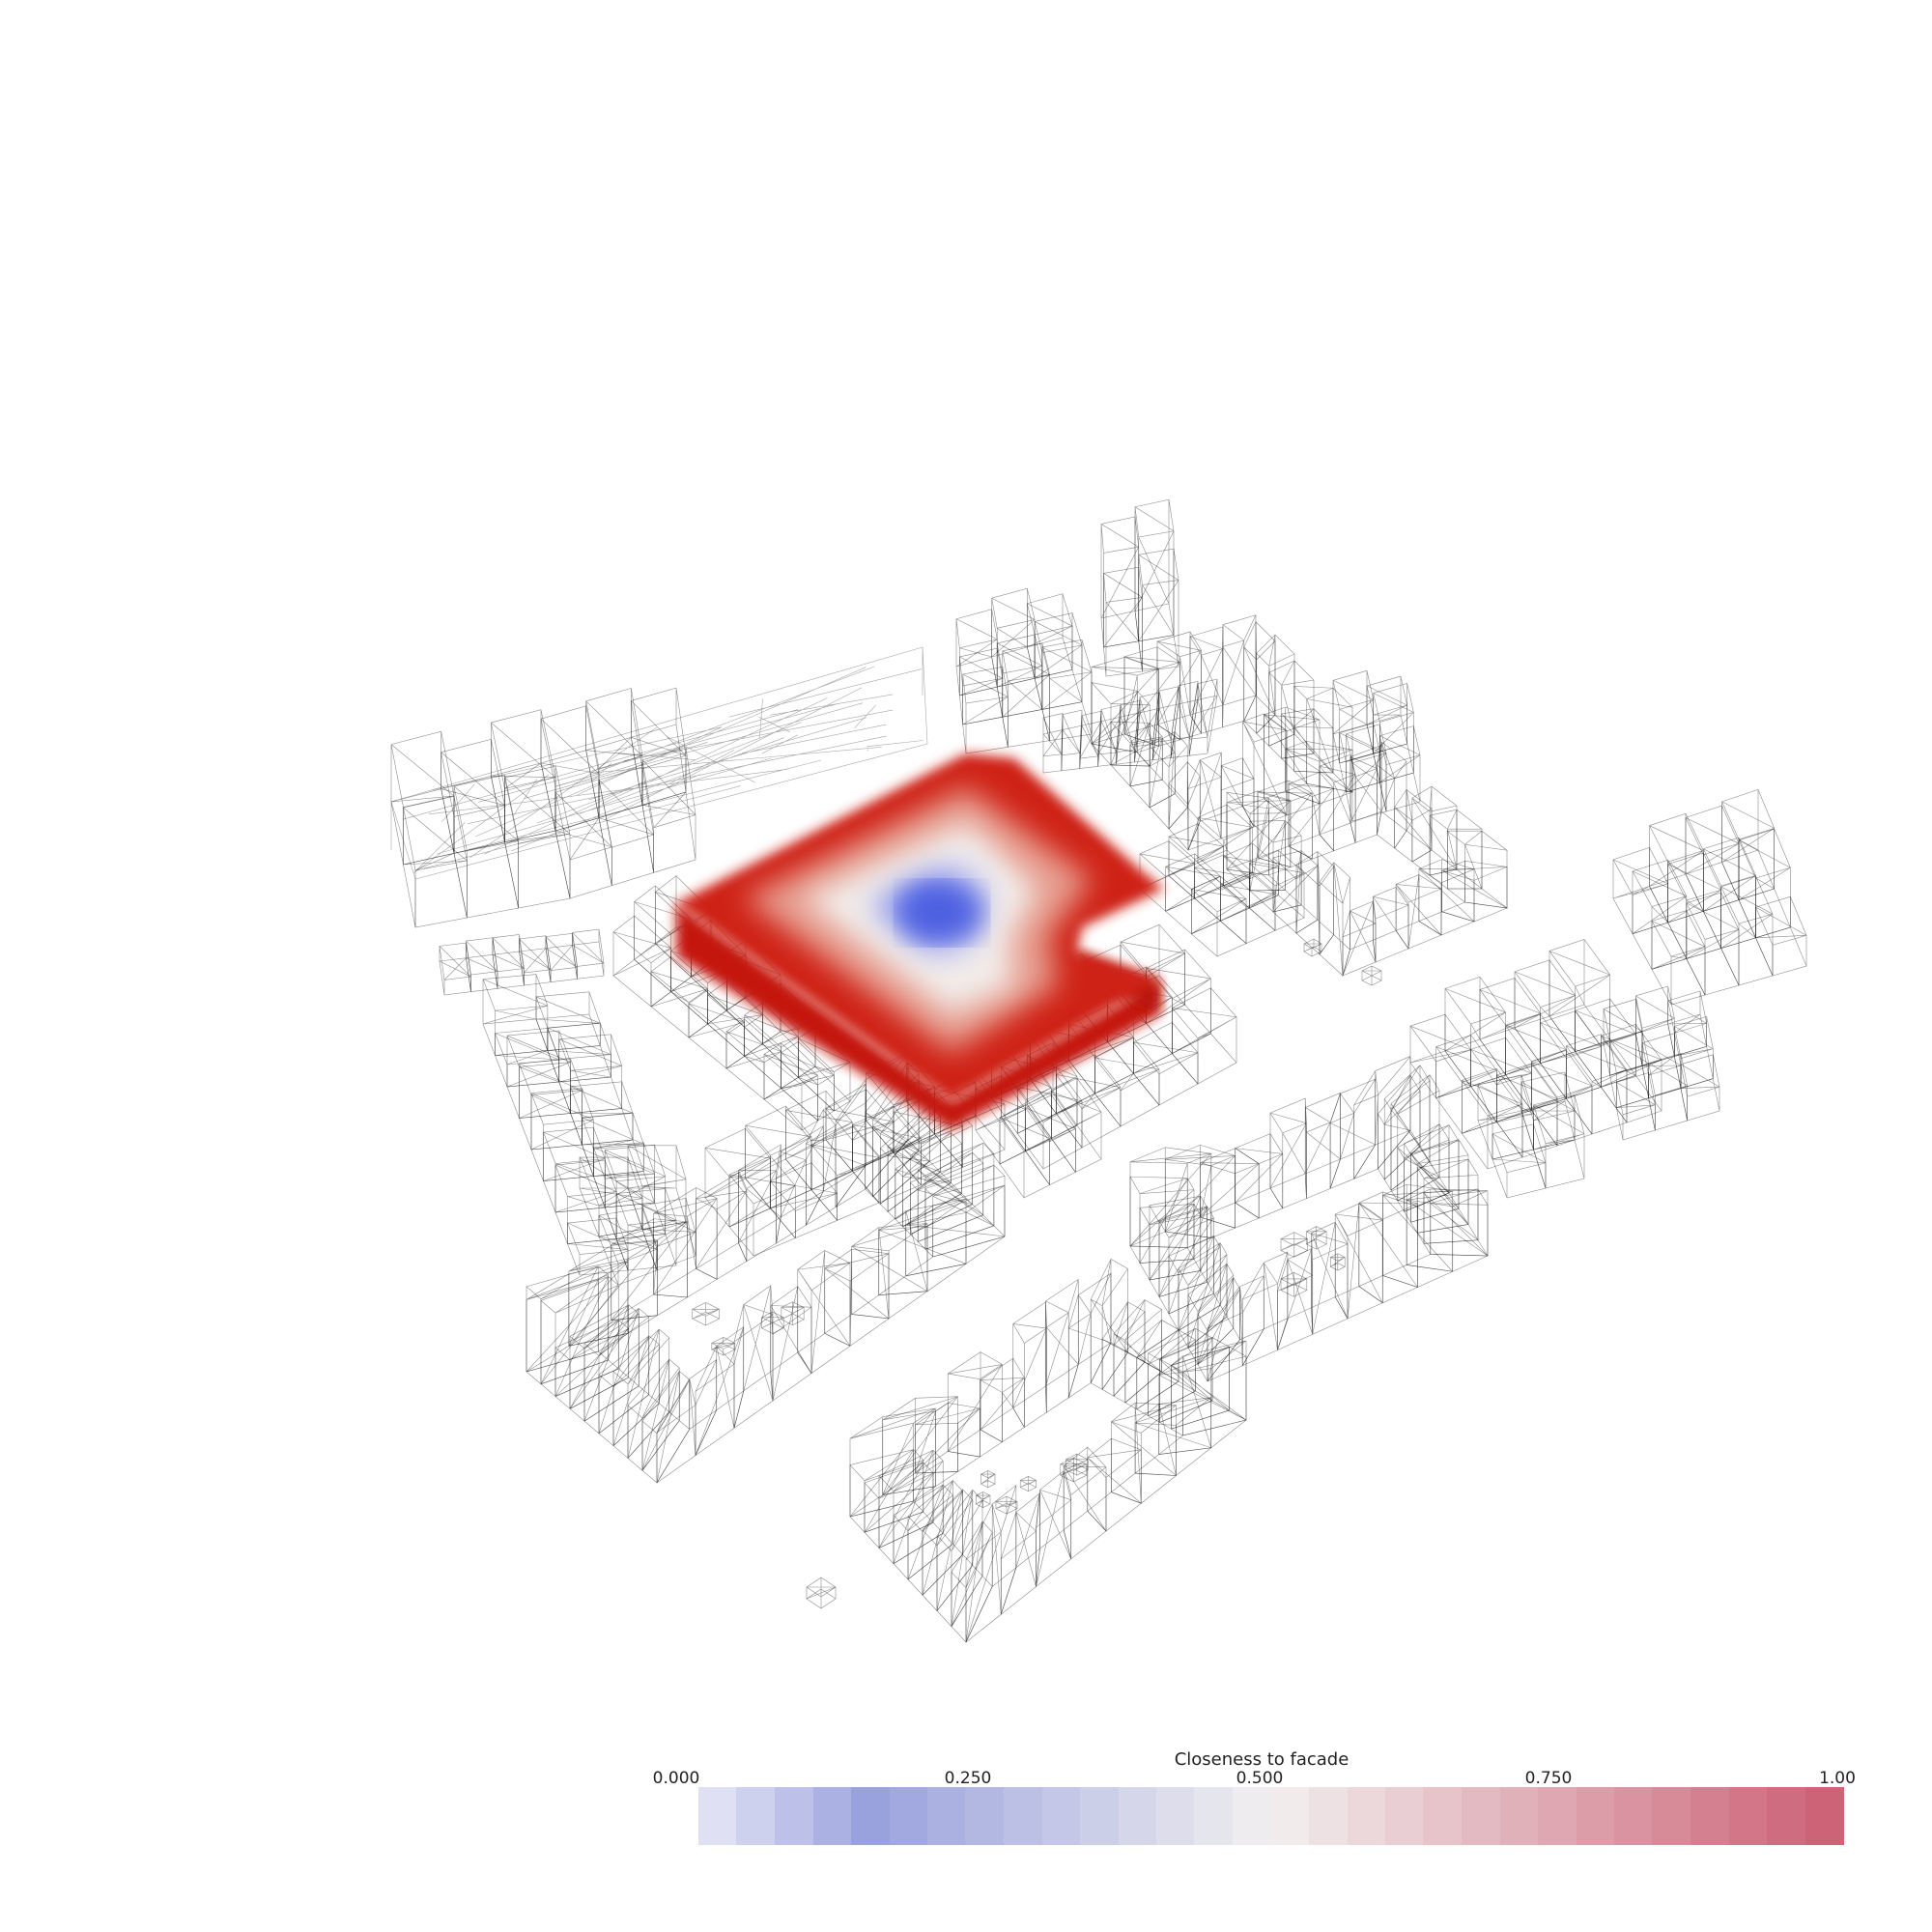 This screenshot has height=1932, width=1932. I want to click on highlighted-building-core-center, so click(941, 913).